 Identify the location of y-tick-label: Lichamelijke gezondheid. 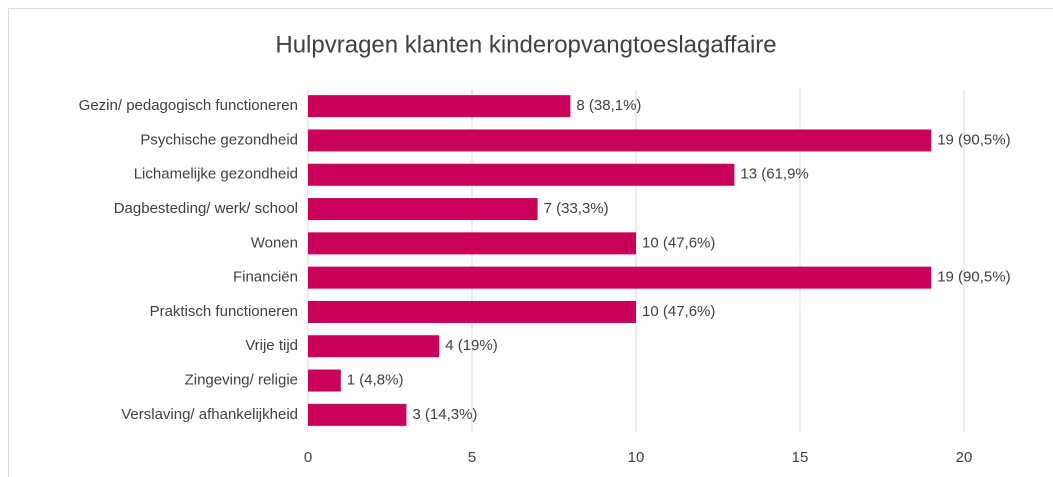
(216, 174).